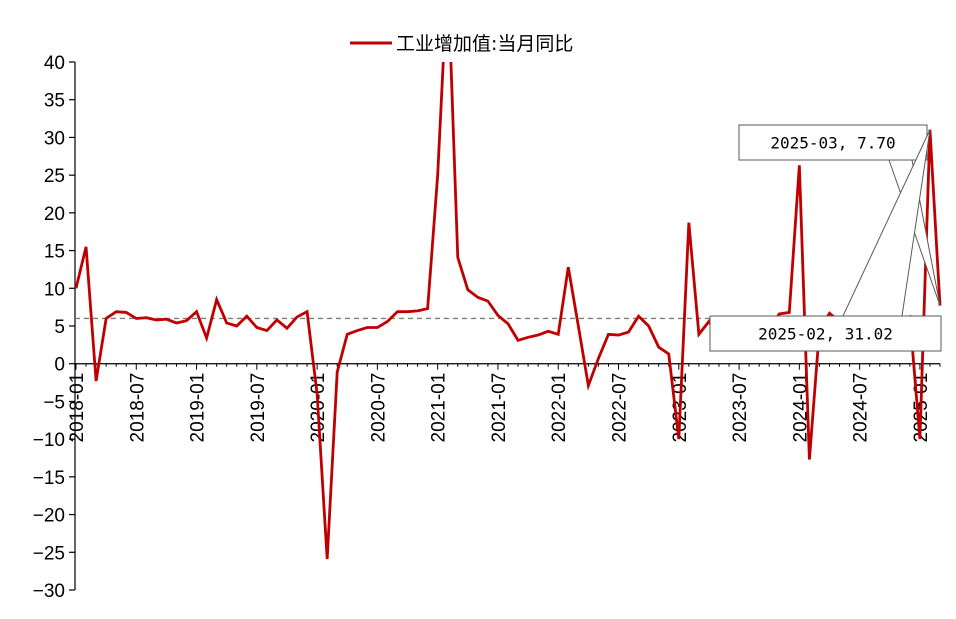  What do you see at coordinates (484, 44) in the screenshot?
I see `legend-label: 工业增加值:当月同比` at bounding box center [484, 44].